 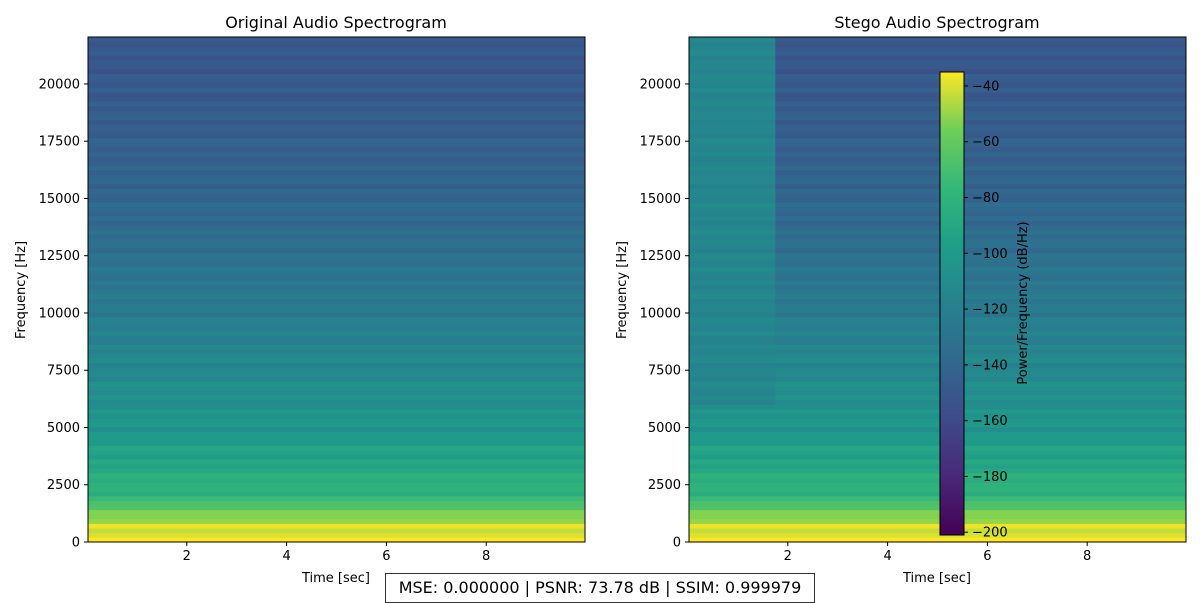 What do you see at coordinates (887, 556) in the screenshot?
I see `stego-x-tick-label: 4` at bounding box center [887, 556].